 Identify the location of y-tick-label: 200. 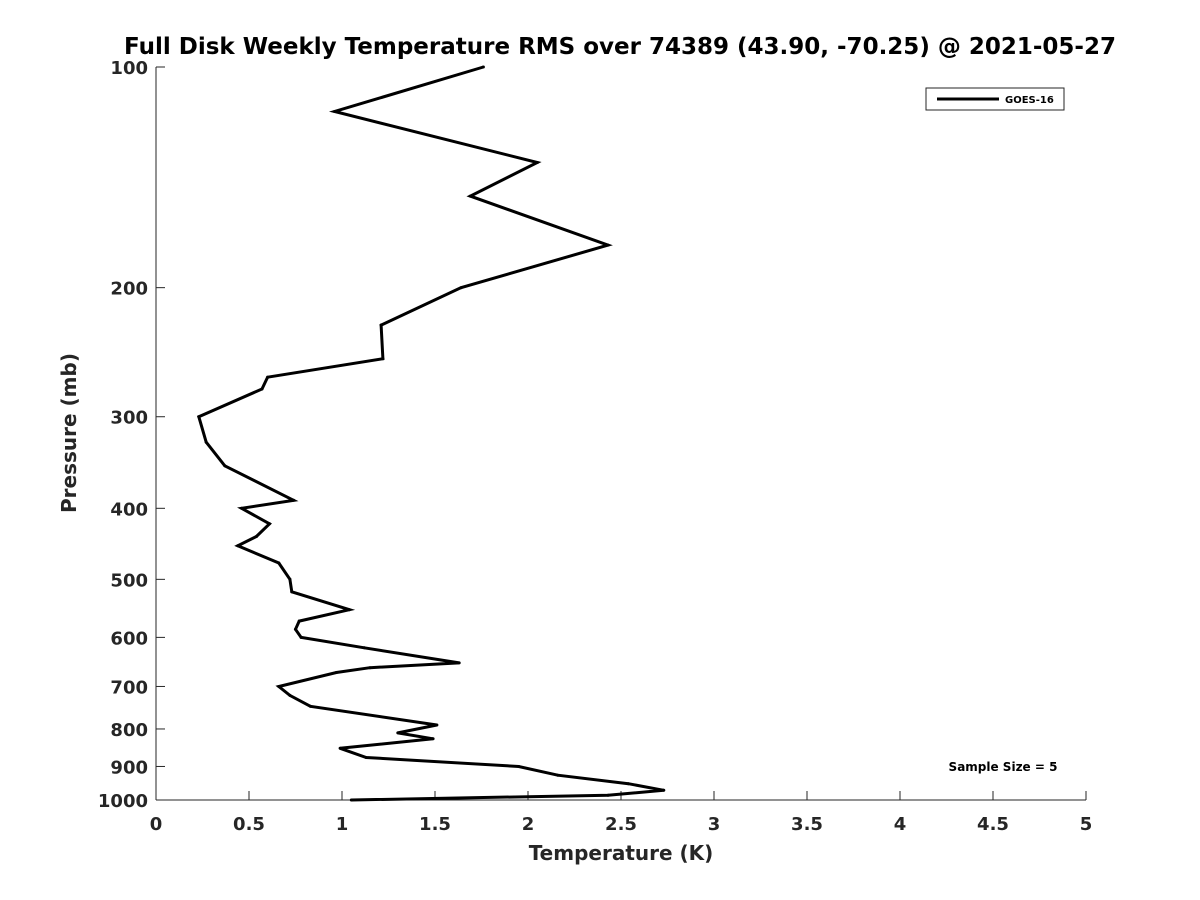
(129, 289).